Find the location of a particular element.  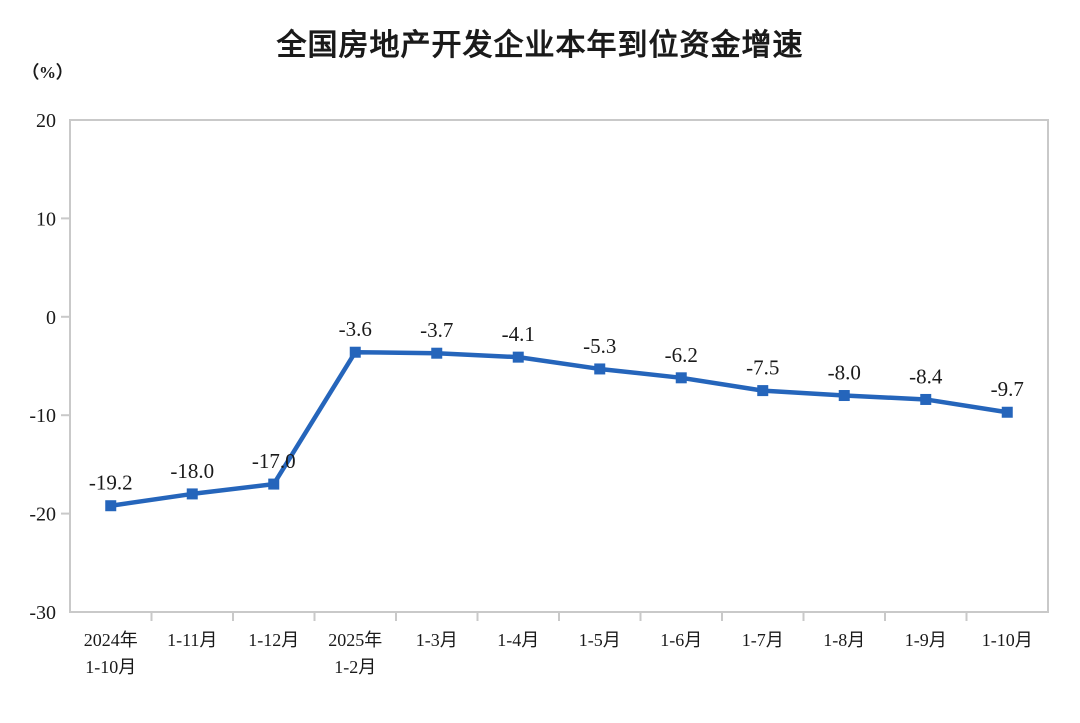

y-axis-tick-label: 0 is located at coordinates (51, 318).